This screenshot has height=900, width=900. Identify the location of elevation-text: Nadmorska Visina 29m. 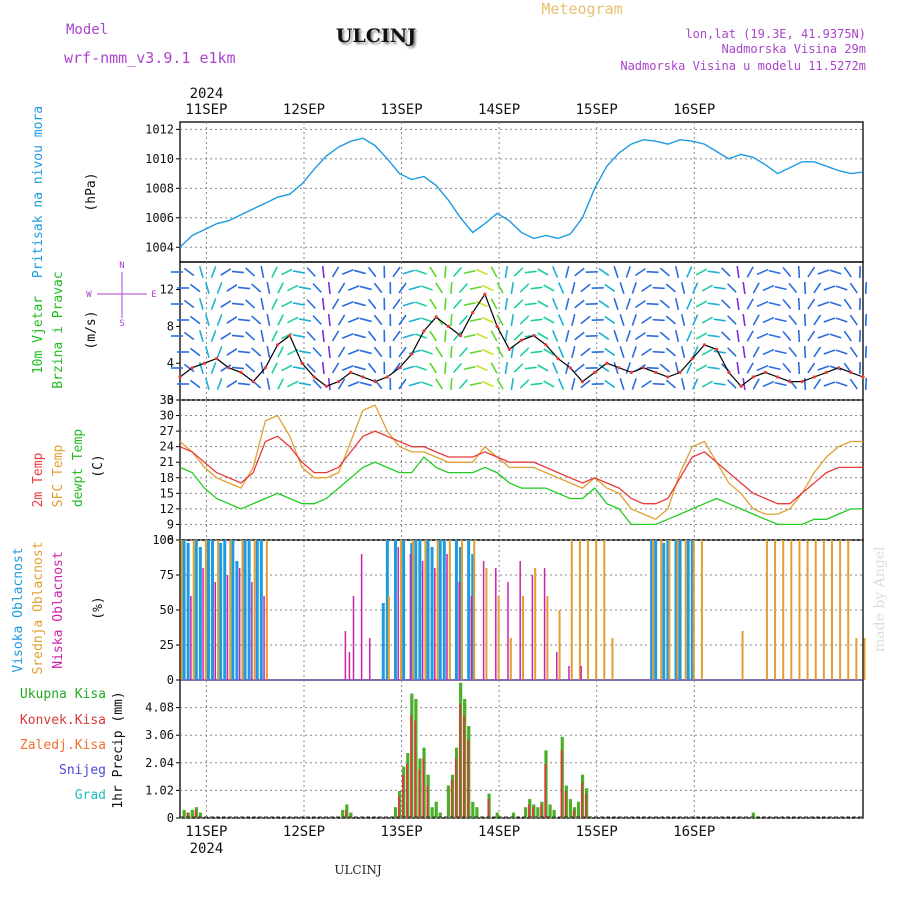
(794, 49).